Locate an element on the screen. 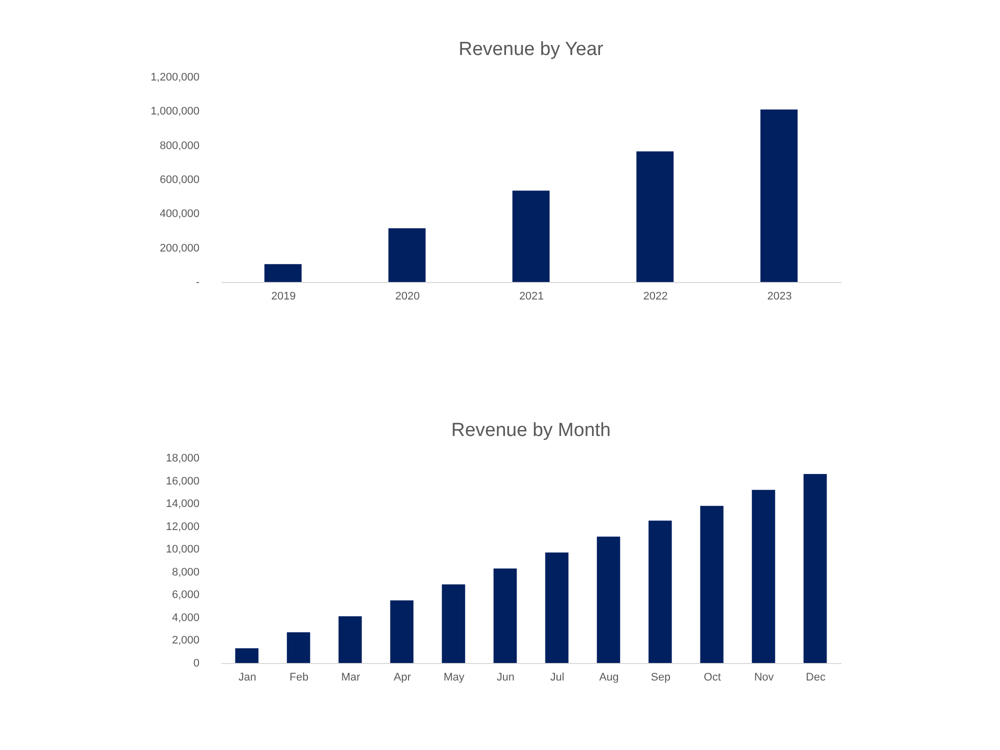 The width and height of the screenshot is (1000, 750). x-tick-label: Apr is located at coordinates (403, 678).